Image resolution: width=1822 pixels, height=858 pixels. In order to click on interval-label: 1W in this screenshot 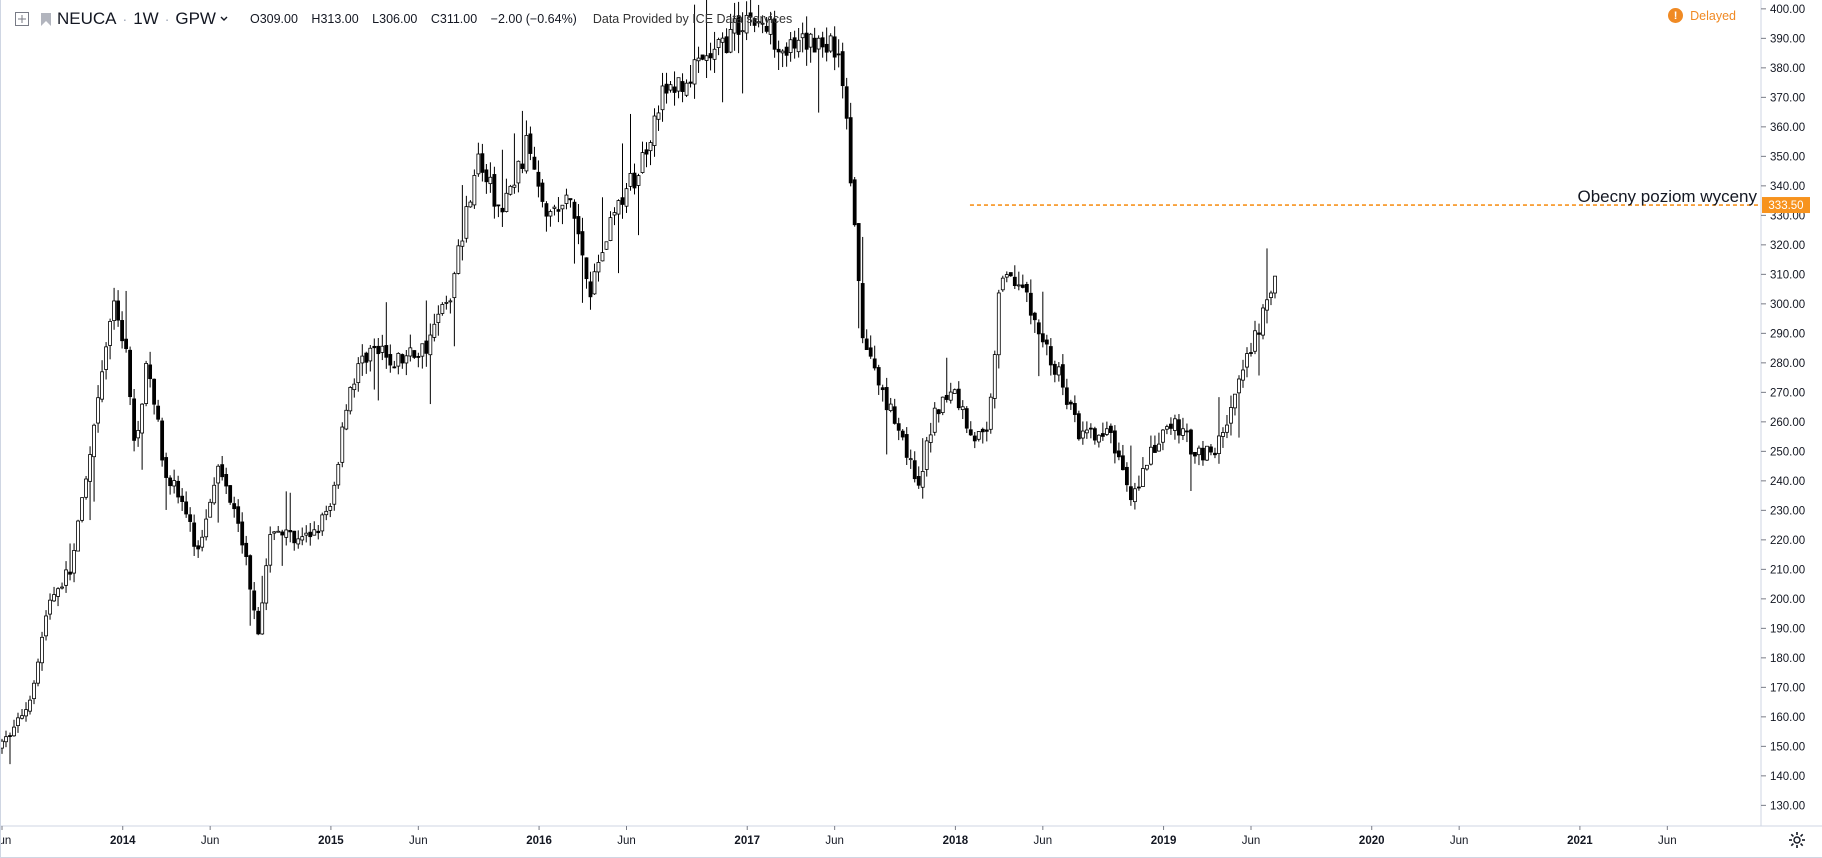, I will do `click(146, 18)`.